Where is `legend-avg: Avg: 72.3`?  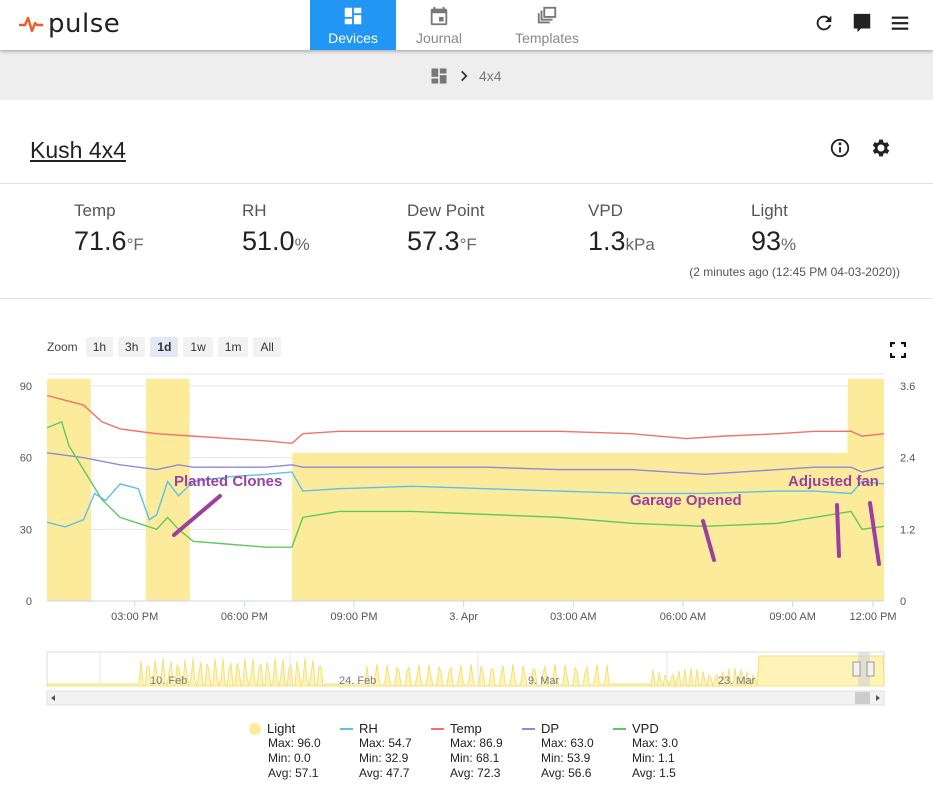 legend-avg: Avg: 72.3 is located at coordinates (475, 773).